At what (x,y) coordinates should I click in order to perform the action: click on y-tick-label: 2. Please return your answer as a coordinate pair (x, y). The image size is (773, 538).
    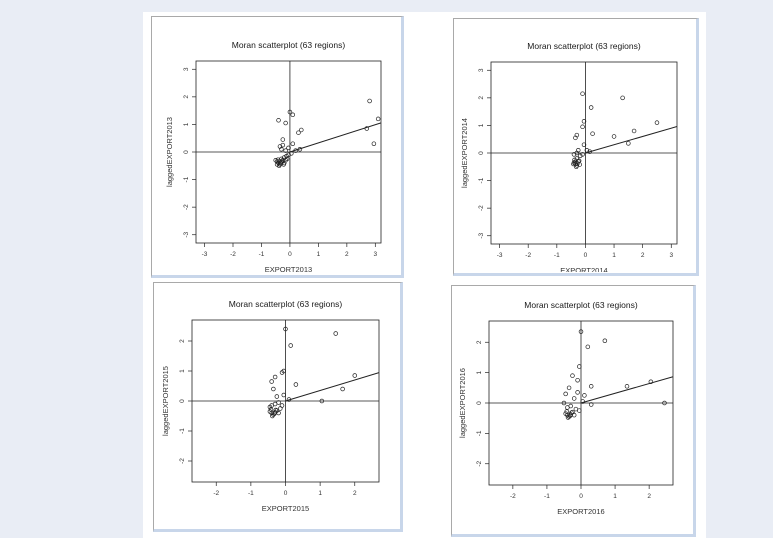
    Looking at the image, I should click on (481, 98).